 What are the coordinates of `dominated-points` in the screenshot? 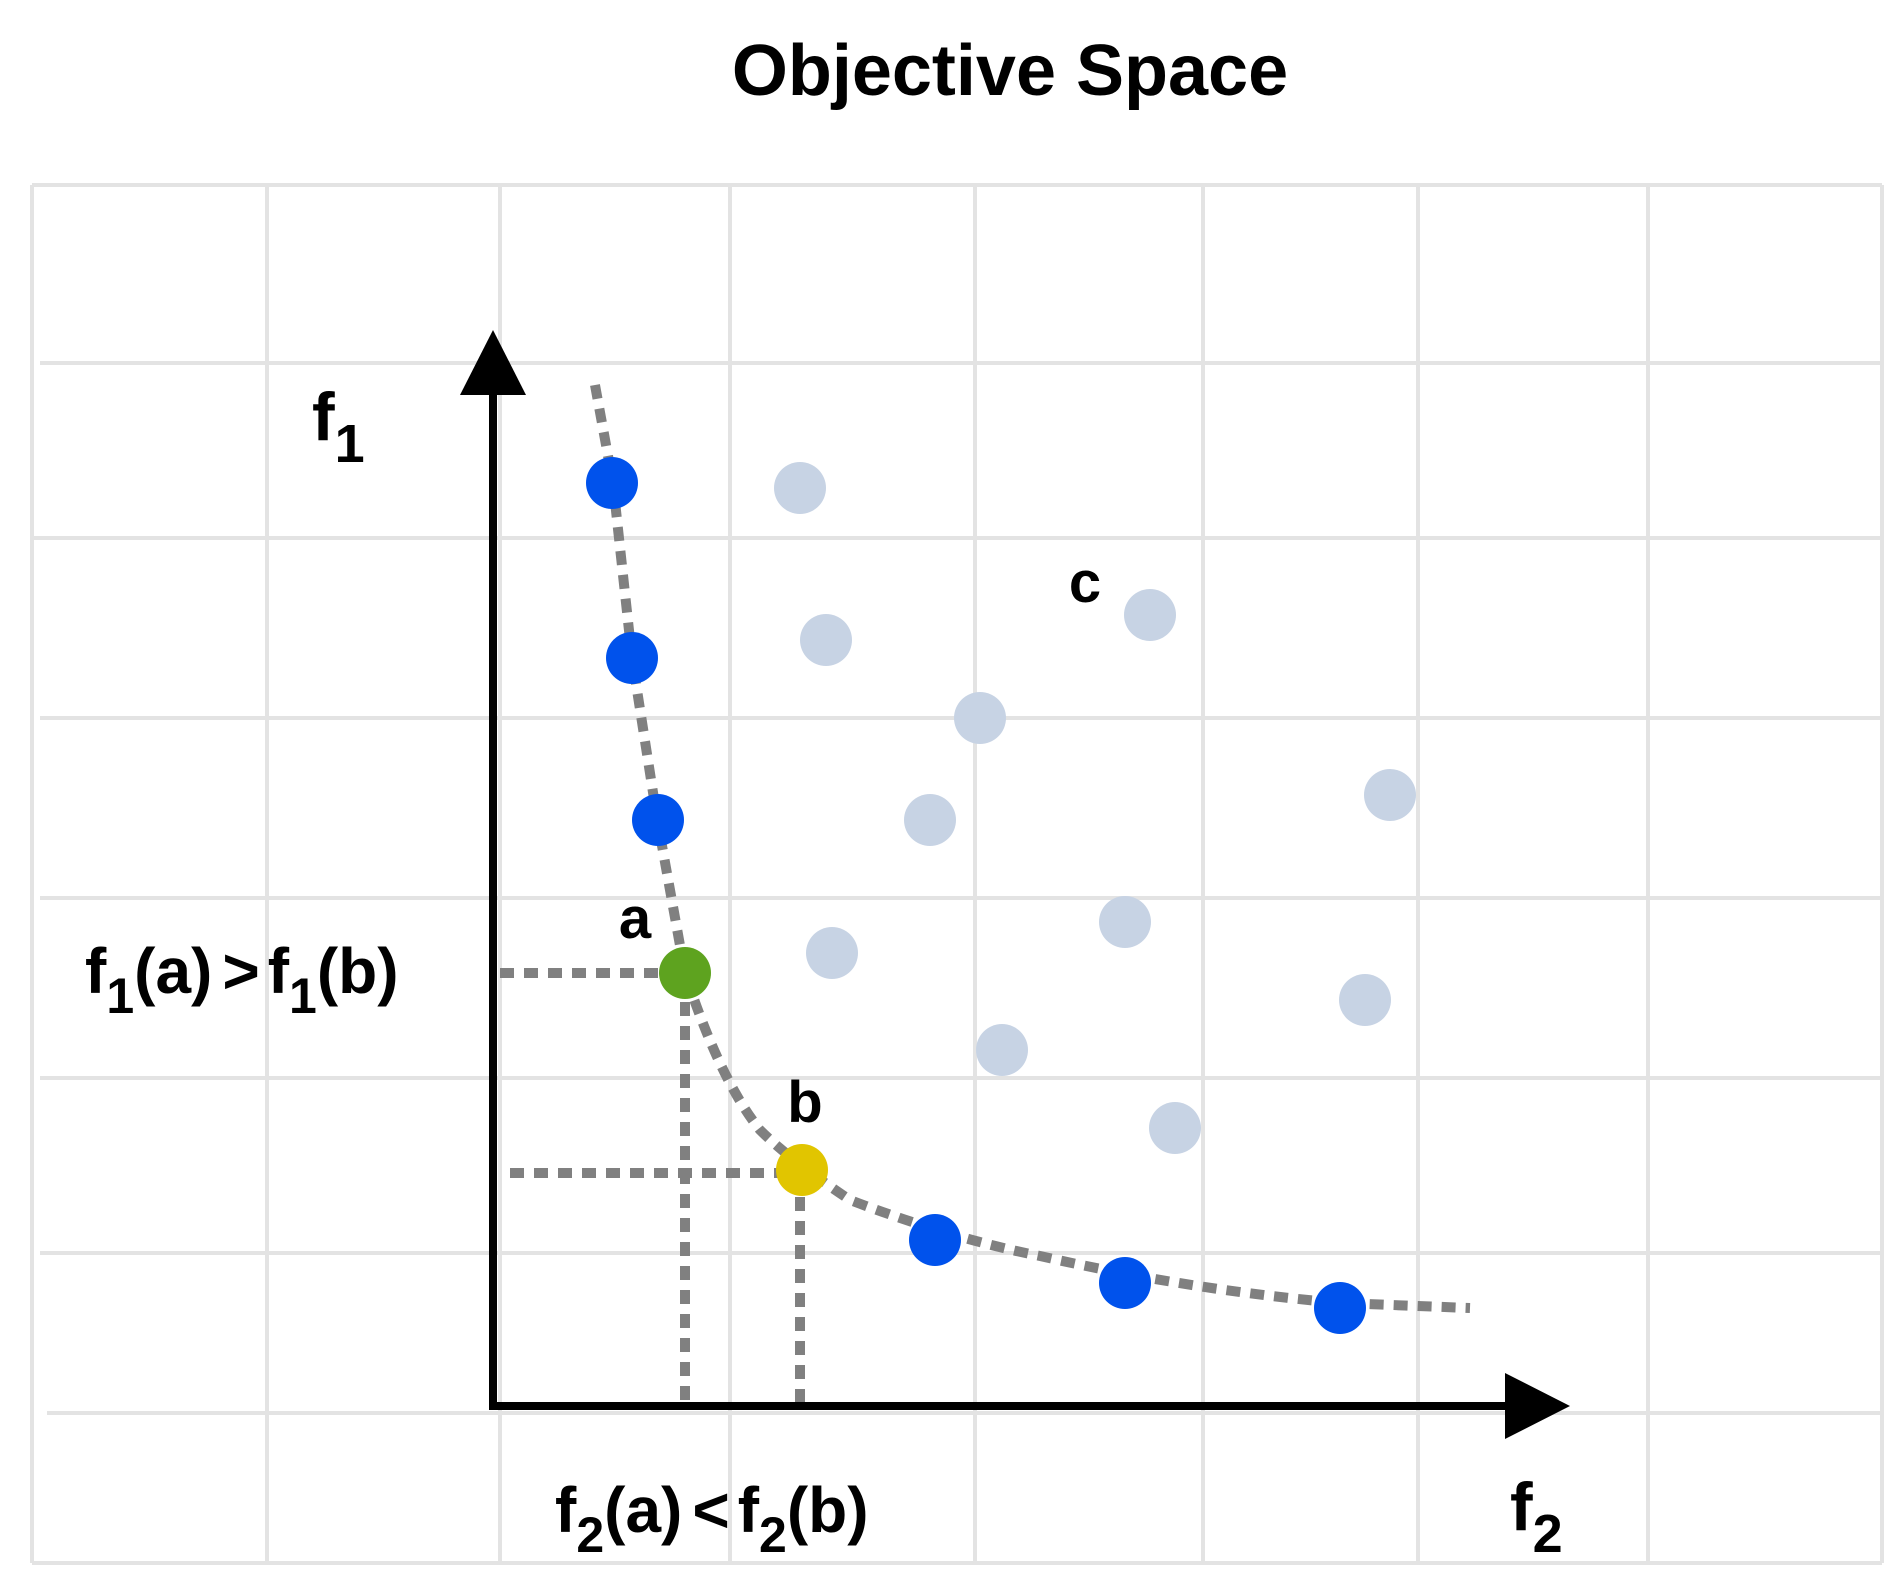 It's located at (1095, 808).